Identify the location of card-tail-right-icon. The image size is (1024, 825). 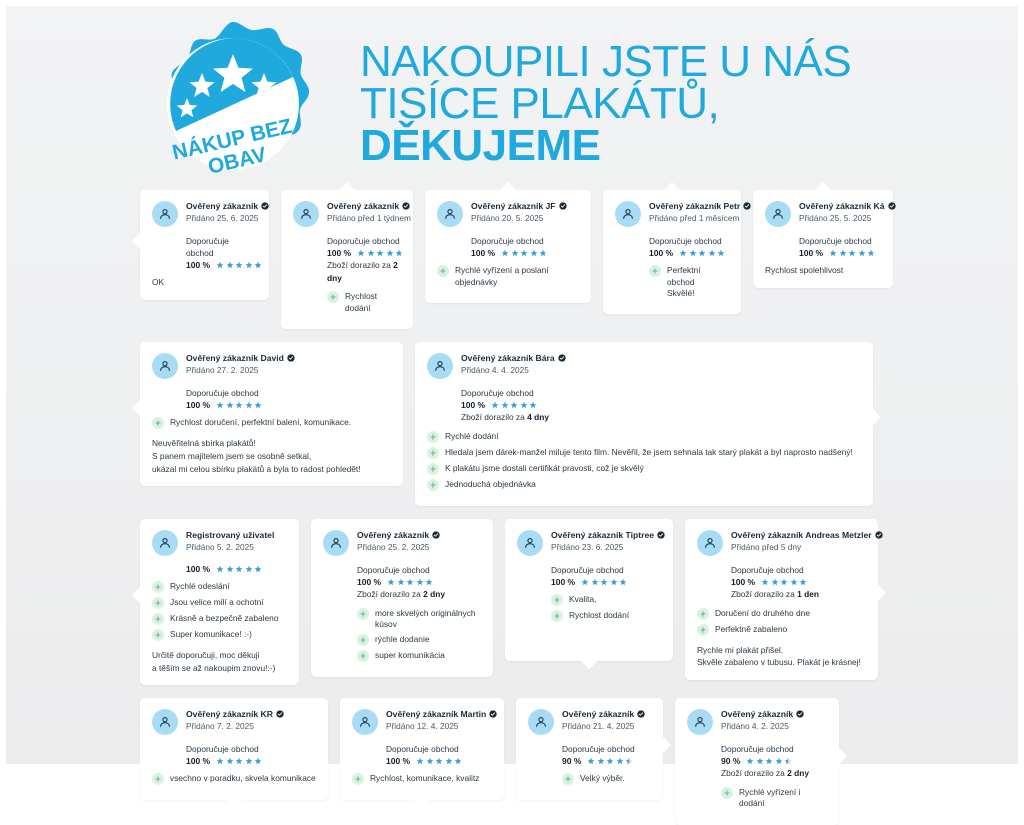
(842, 756).